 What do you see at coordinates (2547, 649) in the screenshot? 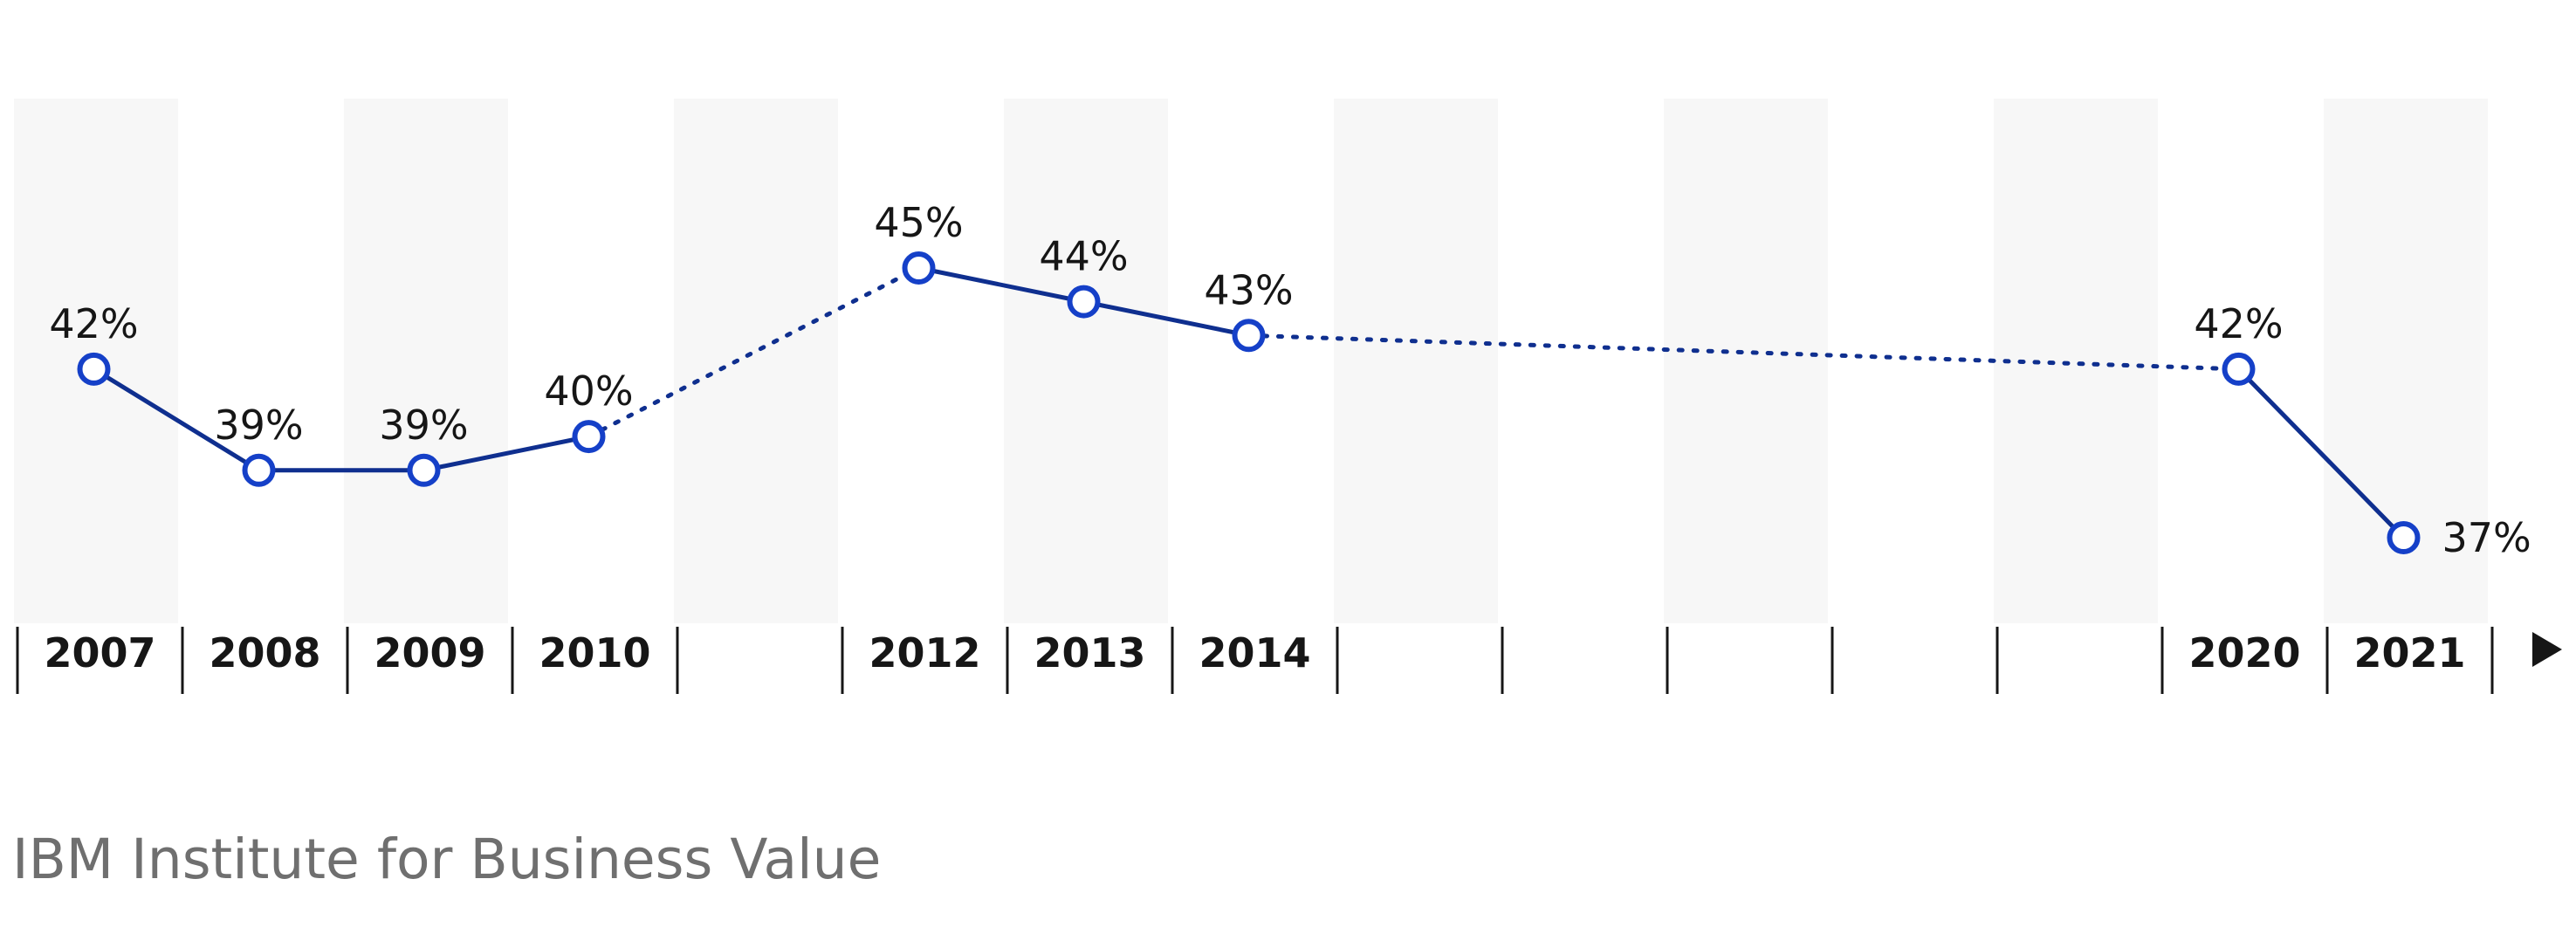
I see `axis-arrow-icon` at bounding box center [2547, 649].